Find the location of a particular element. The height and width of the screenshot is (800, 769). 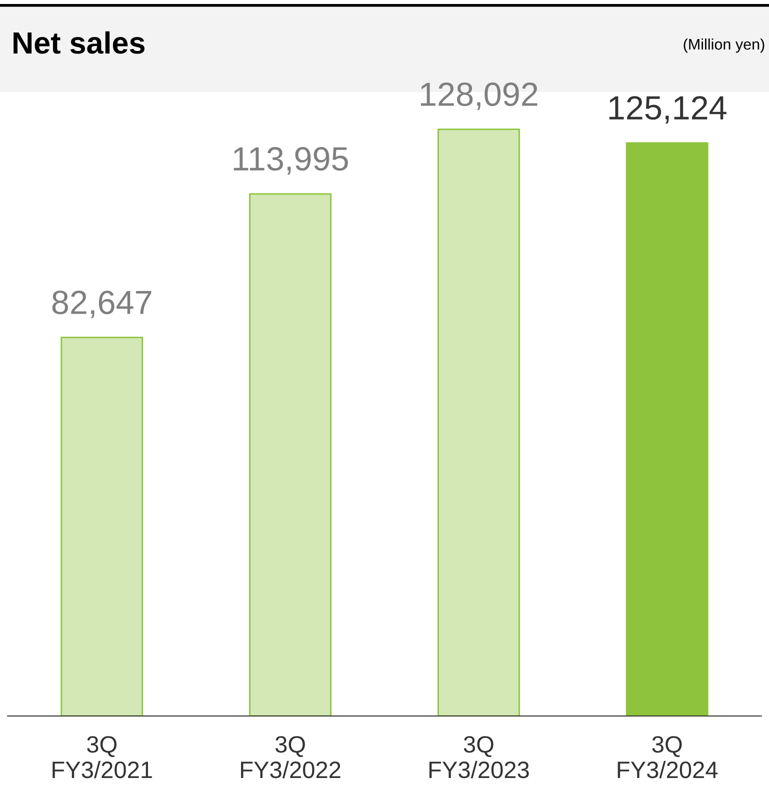

data-label: 128,092 is located at coordinates (479, 96).